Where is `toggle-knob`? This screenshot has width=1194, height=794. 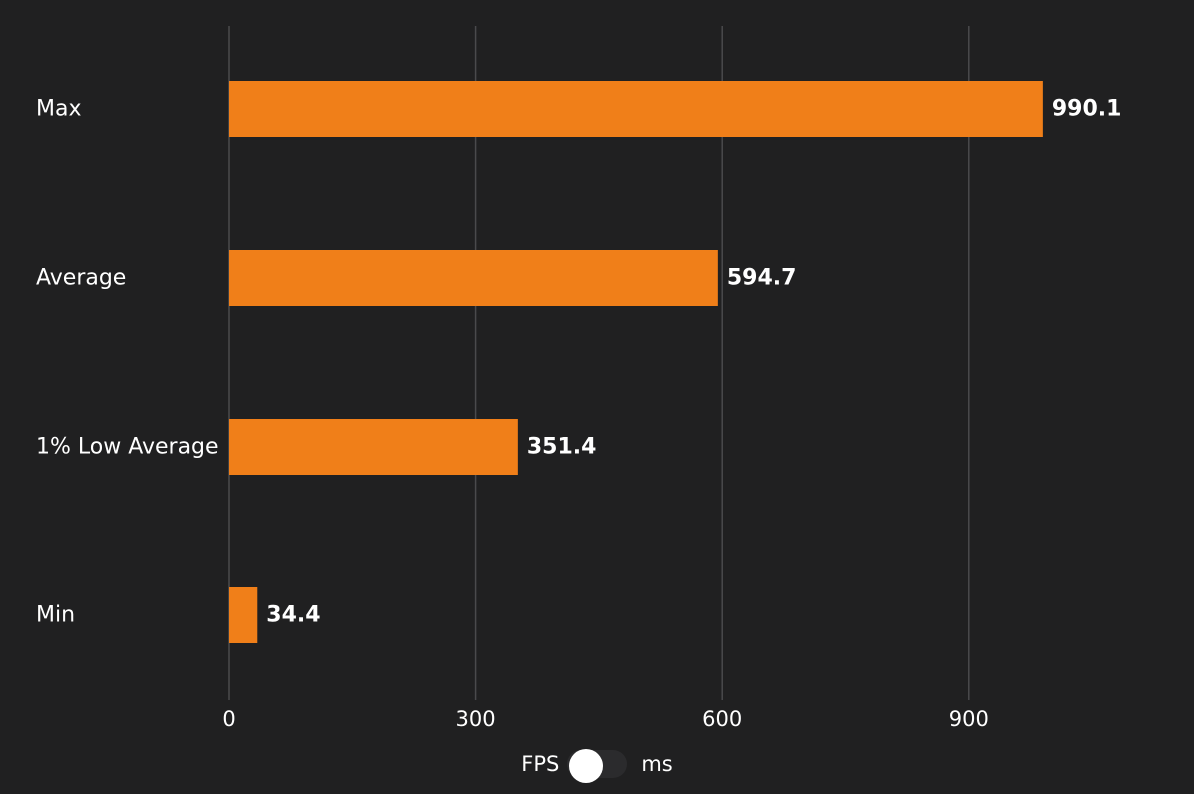
toggle-knob is located at coordinates (586, 766).